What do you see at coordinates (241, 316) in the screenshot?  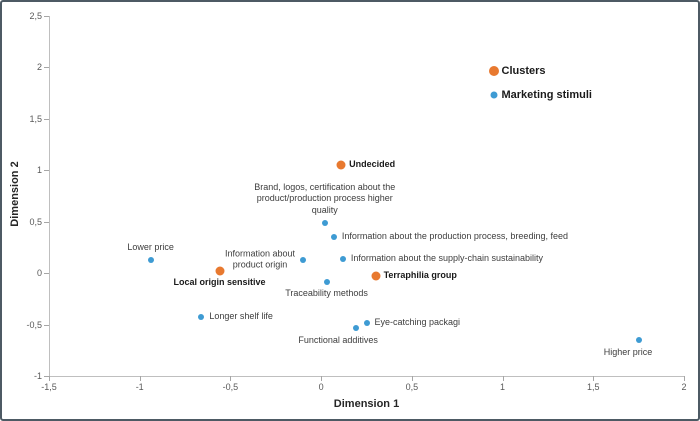 I see `point-label: Longer shelf life` at bounding box center [241, 316].